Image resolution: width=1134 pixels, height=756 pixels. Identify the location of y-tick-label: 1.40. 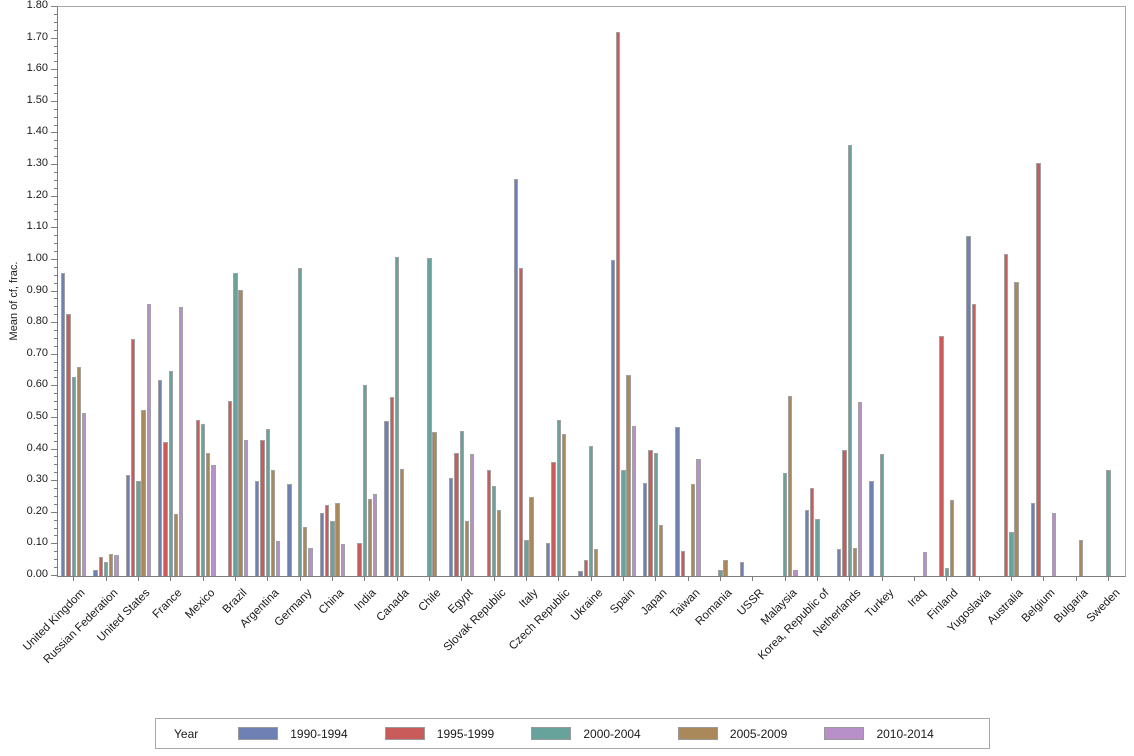
(37, 131).